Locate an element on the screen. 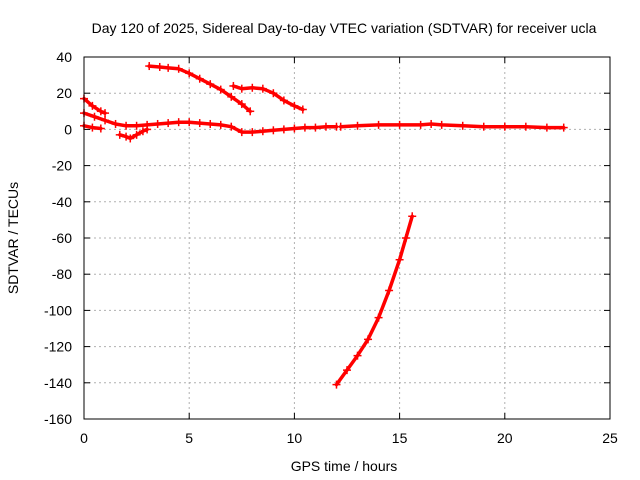  y-tick-label: -100 is located at coordinates (58, 310).